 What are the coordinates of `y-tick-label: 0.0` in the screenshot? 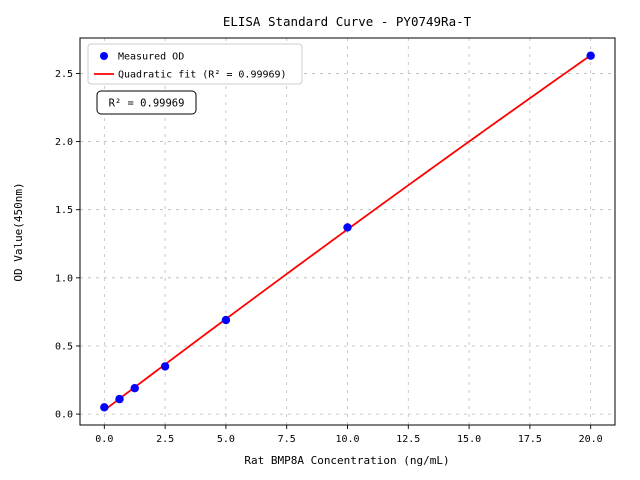 It's located at (64, 415).